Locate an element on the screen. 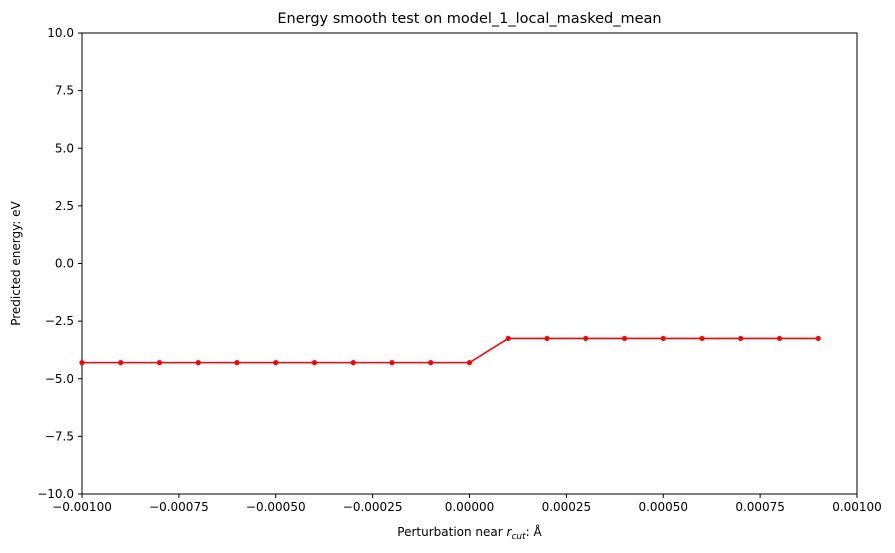 This screenshot has width=895, height=553. x-tick-label: 0.00000 is located at coordinates (470, 507).